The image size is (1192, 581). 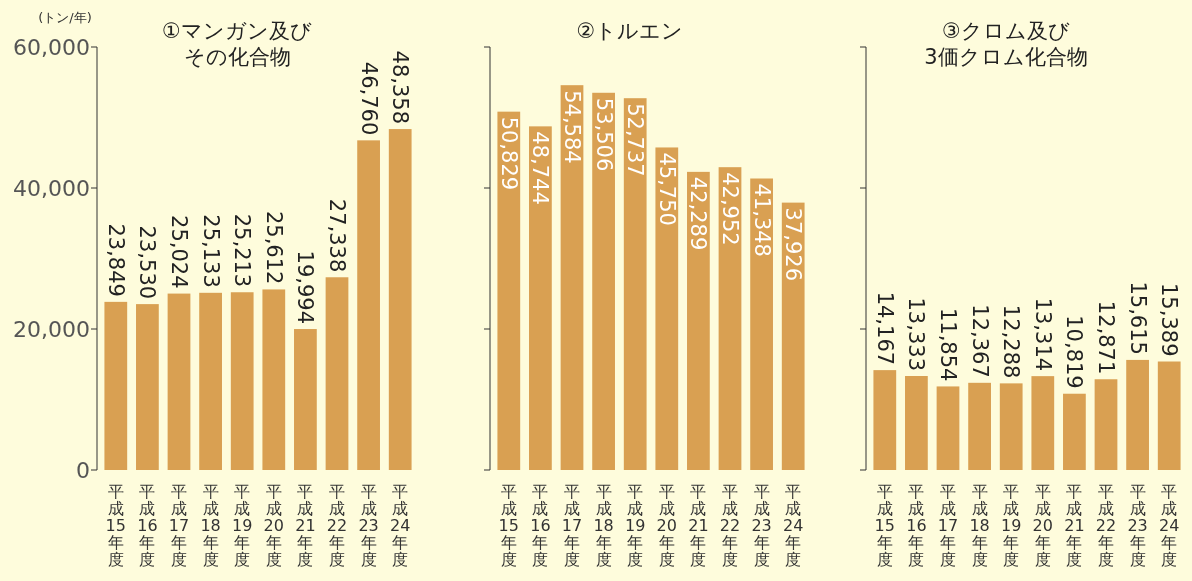 What do you see at coordinates (237, 57) in the screenshot?
I see `chart-subtitle: その化合物` at bounding box center [237, 57].